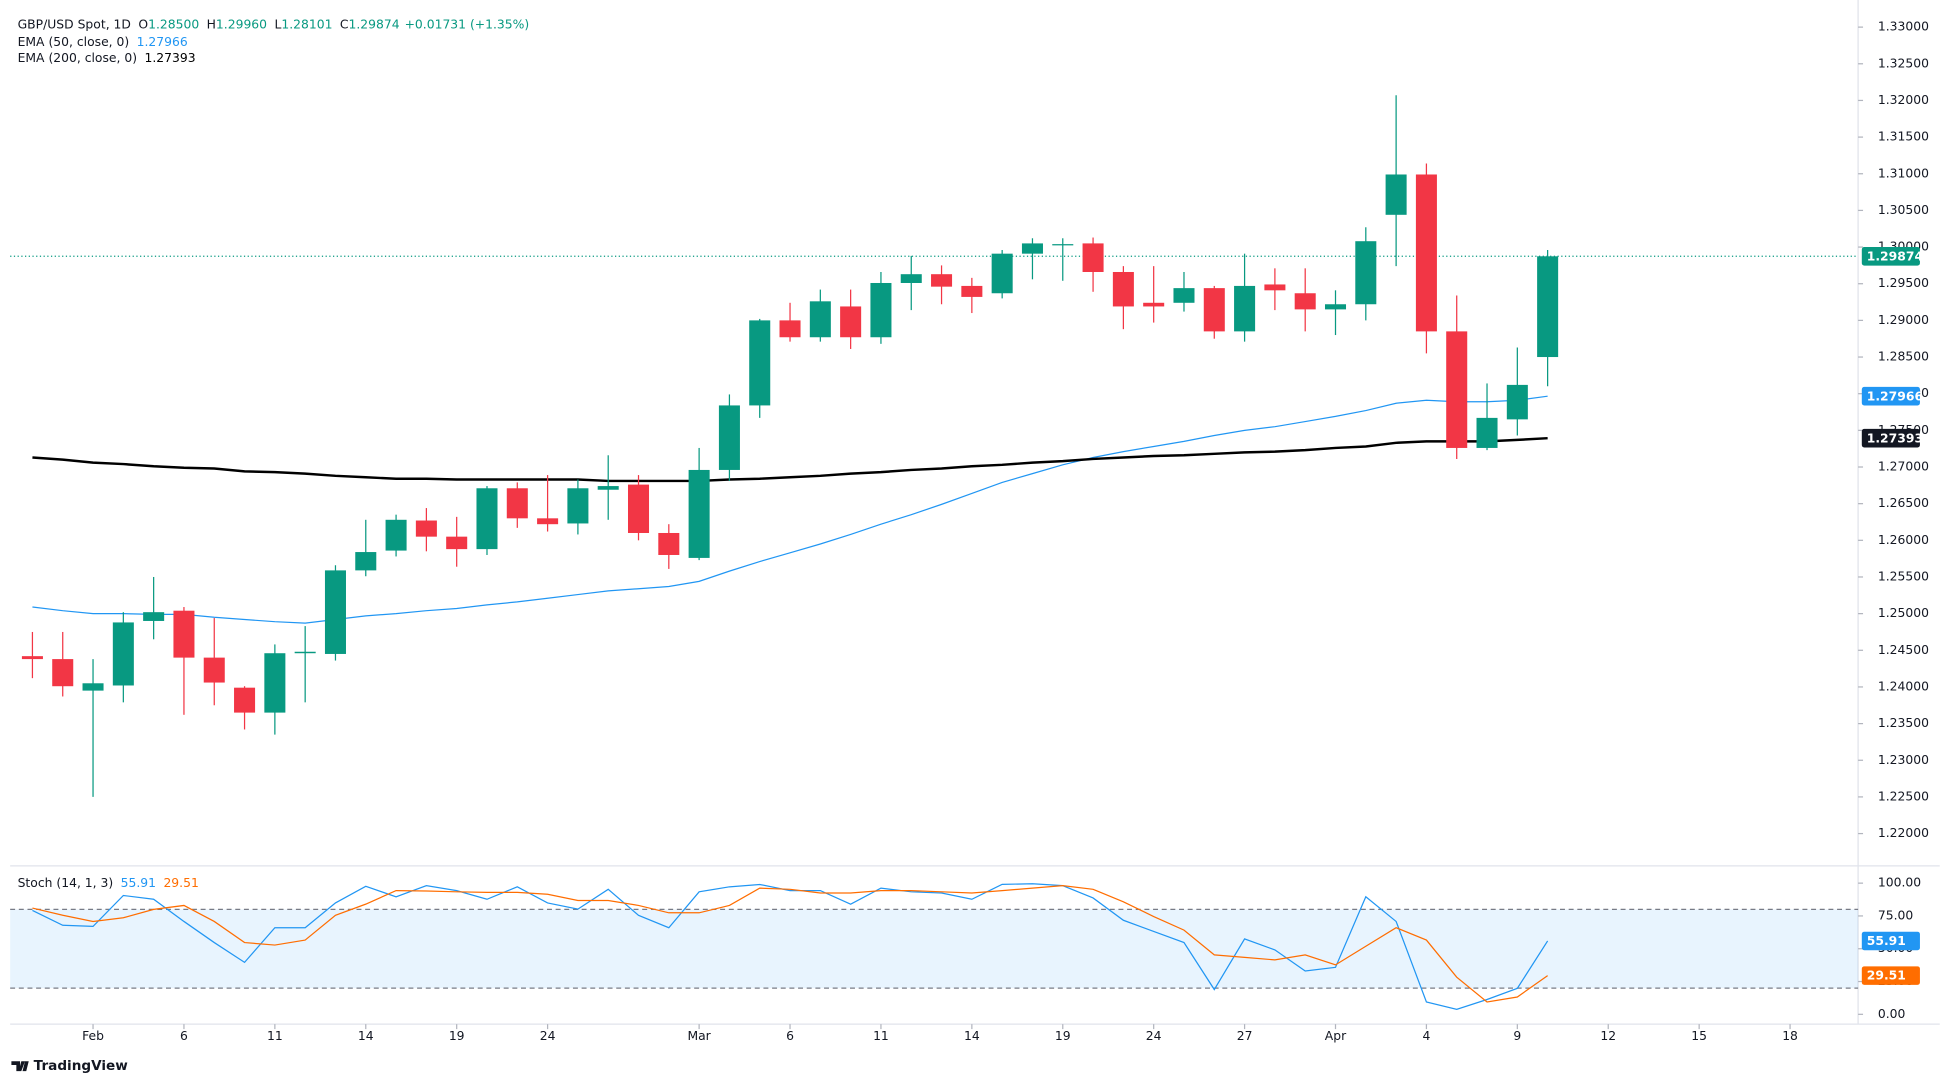 This screenshot has height=1086, width=1940. Describe the element at coordinates (81, 1066) in the screenshot. I see `branding: TradingView` at that location.